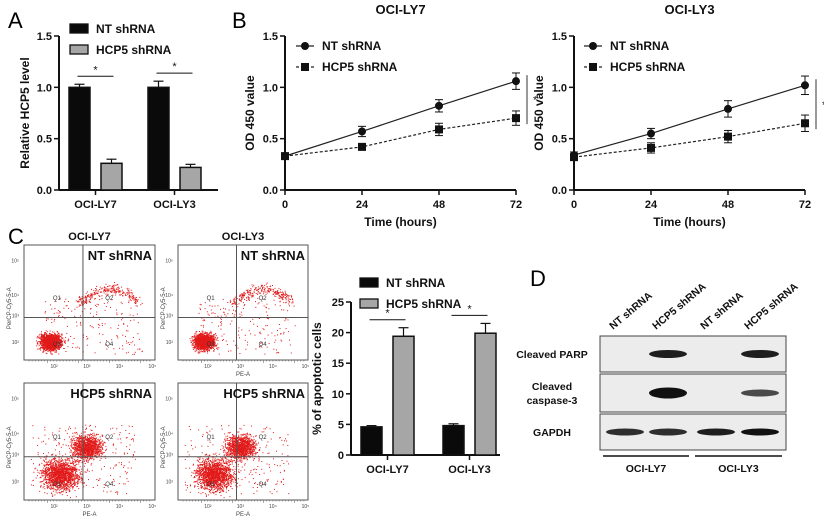 The image size is (824, 517). Describe the element at coordinates (574, 205) in the screenshot. I see `x-tick-label: 0` at that location.